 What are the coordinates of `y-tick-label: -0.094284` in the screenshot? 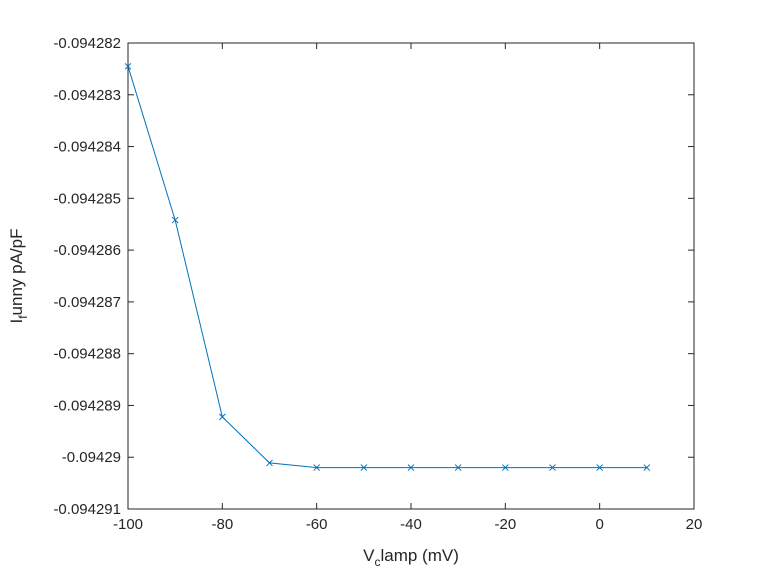 It's located at (87, 147).